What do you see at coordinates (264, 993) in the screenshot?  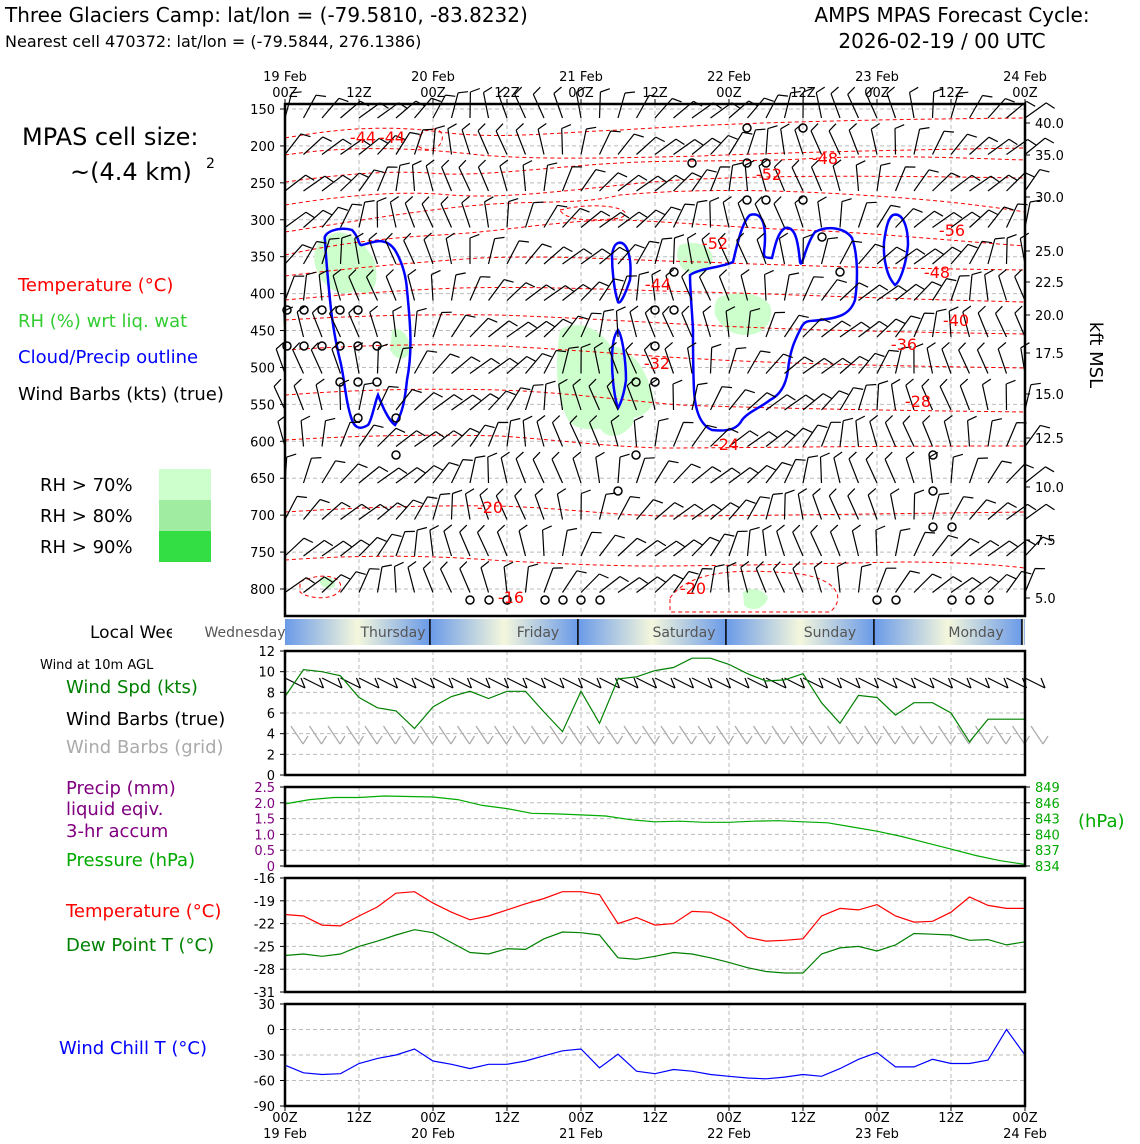 I see `panel-tick-label: -31` at bounding box center [264, 993].